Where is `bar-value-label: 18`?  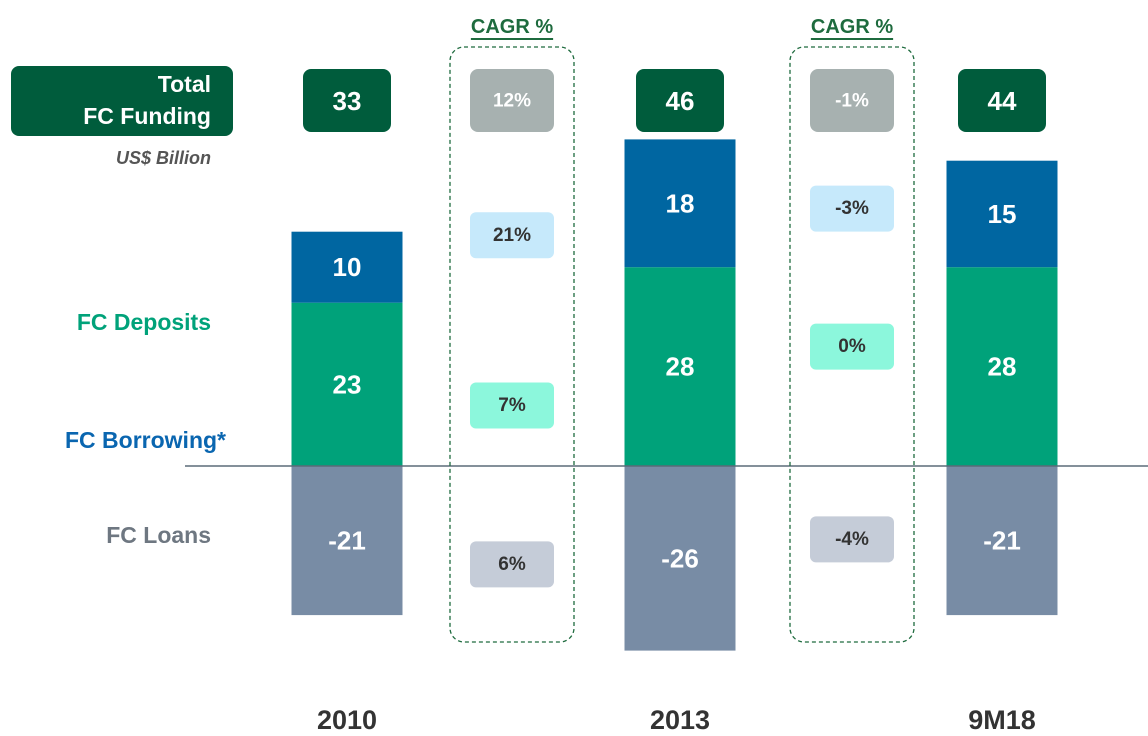
bar-value-label: 18 is located at coordinates (680, 203).